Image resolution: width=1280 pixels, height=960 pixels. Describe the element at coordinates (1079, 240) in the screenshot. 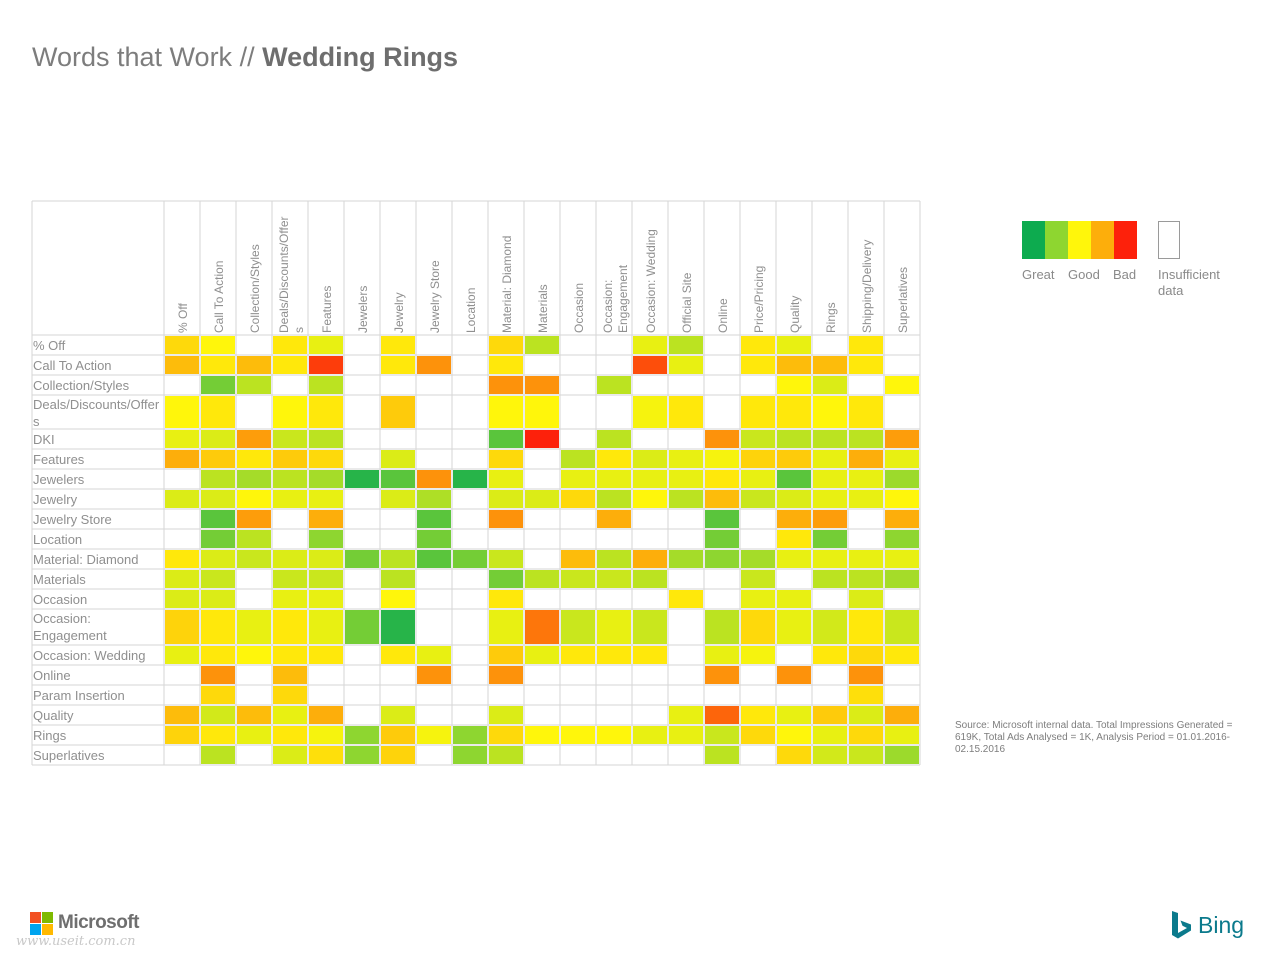

I see `legend-swatch-mid` at that location.